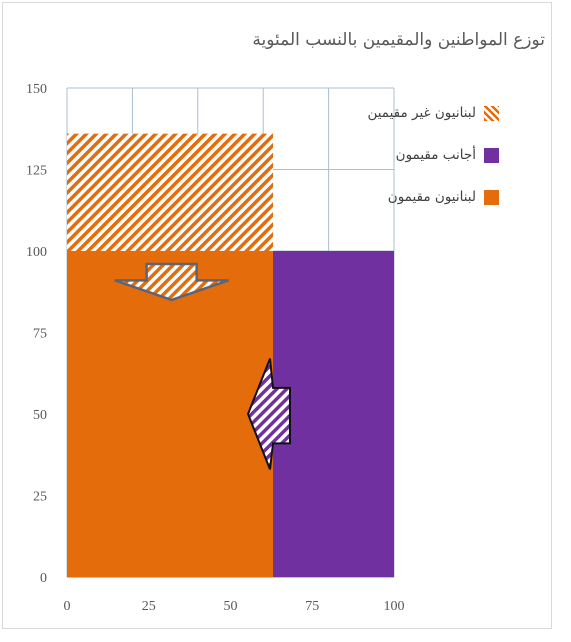 The width and height of the screenshot is (571, 642). I want to click on y-tick-label: 150, so click(36, 89).